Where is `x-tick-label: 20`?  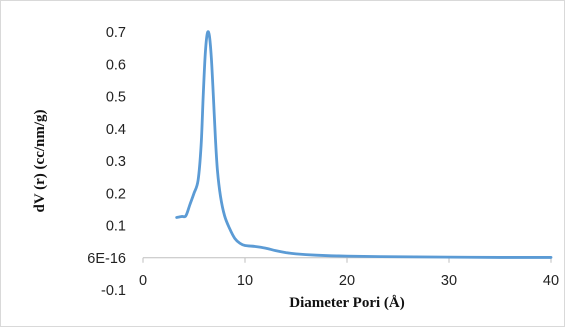
x-tick-label: 20 is located at coordinates (347, 281).